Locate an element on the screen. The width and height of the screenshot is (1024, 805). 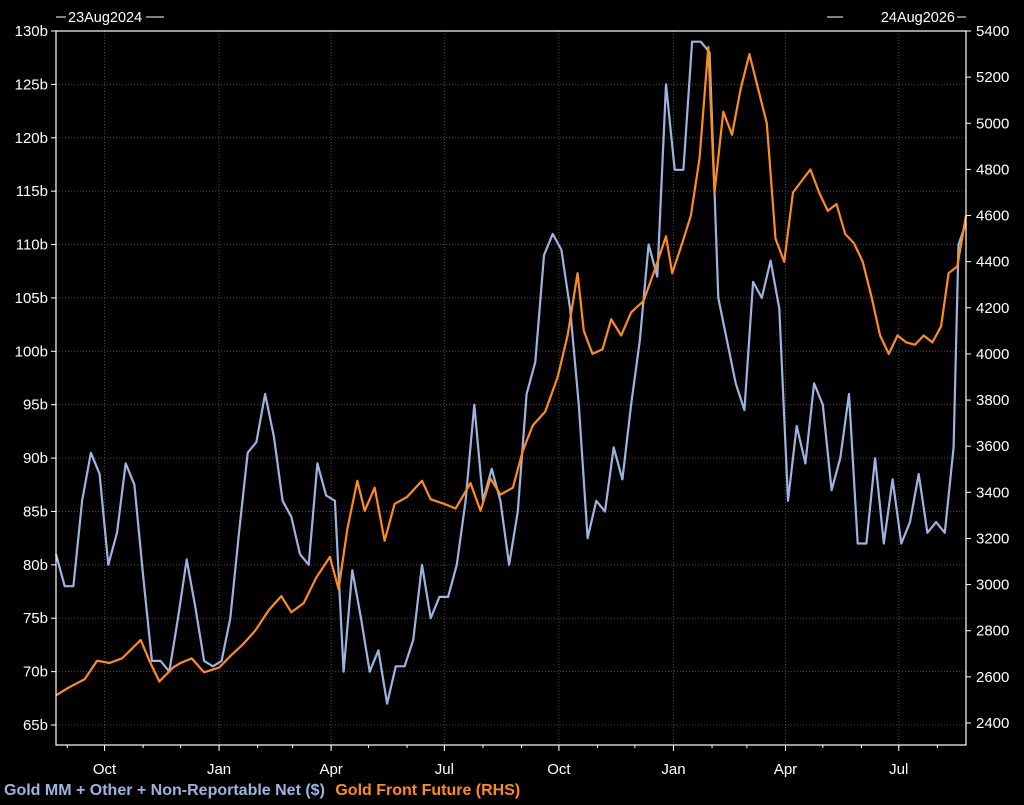
left-tick-label: 105b is located at coordinates (31, 298).